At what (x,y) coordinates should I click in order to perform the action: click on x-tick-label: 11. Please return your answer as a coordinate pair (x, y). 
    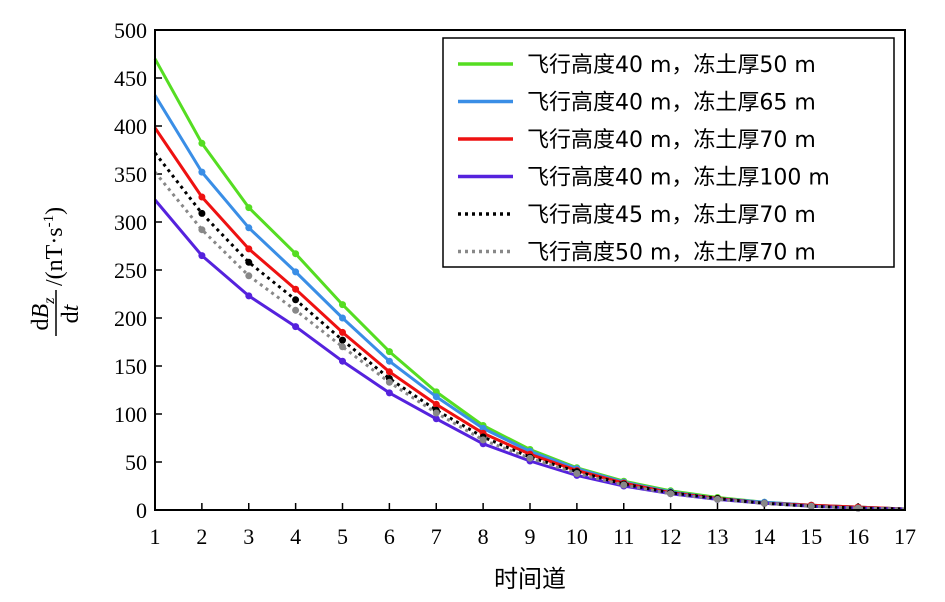
    Looking at the image, I should click on (623, 536).